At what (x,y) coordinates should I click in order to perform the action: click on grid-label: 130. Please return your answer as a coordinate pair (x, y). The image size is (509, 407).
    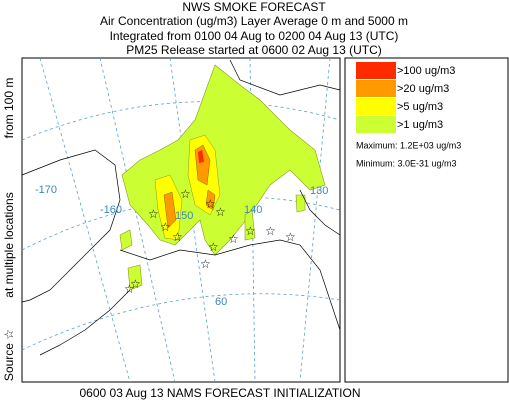
    Looking at the image, I should click on (319, 191).